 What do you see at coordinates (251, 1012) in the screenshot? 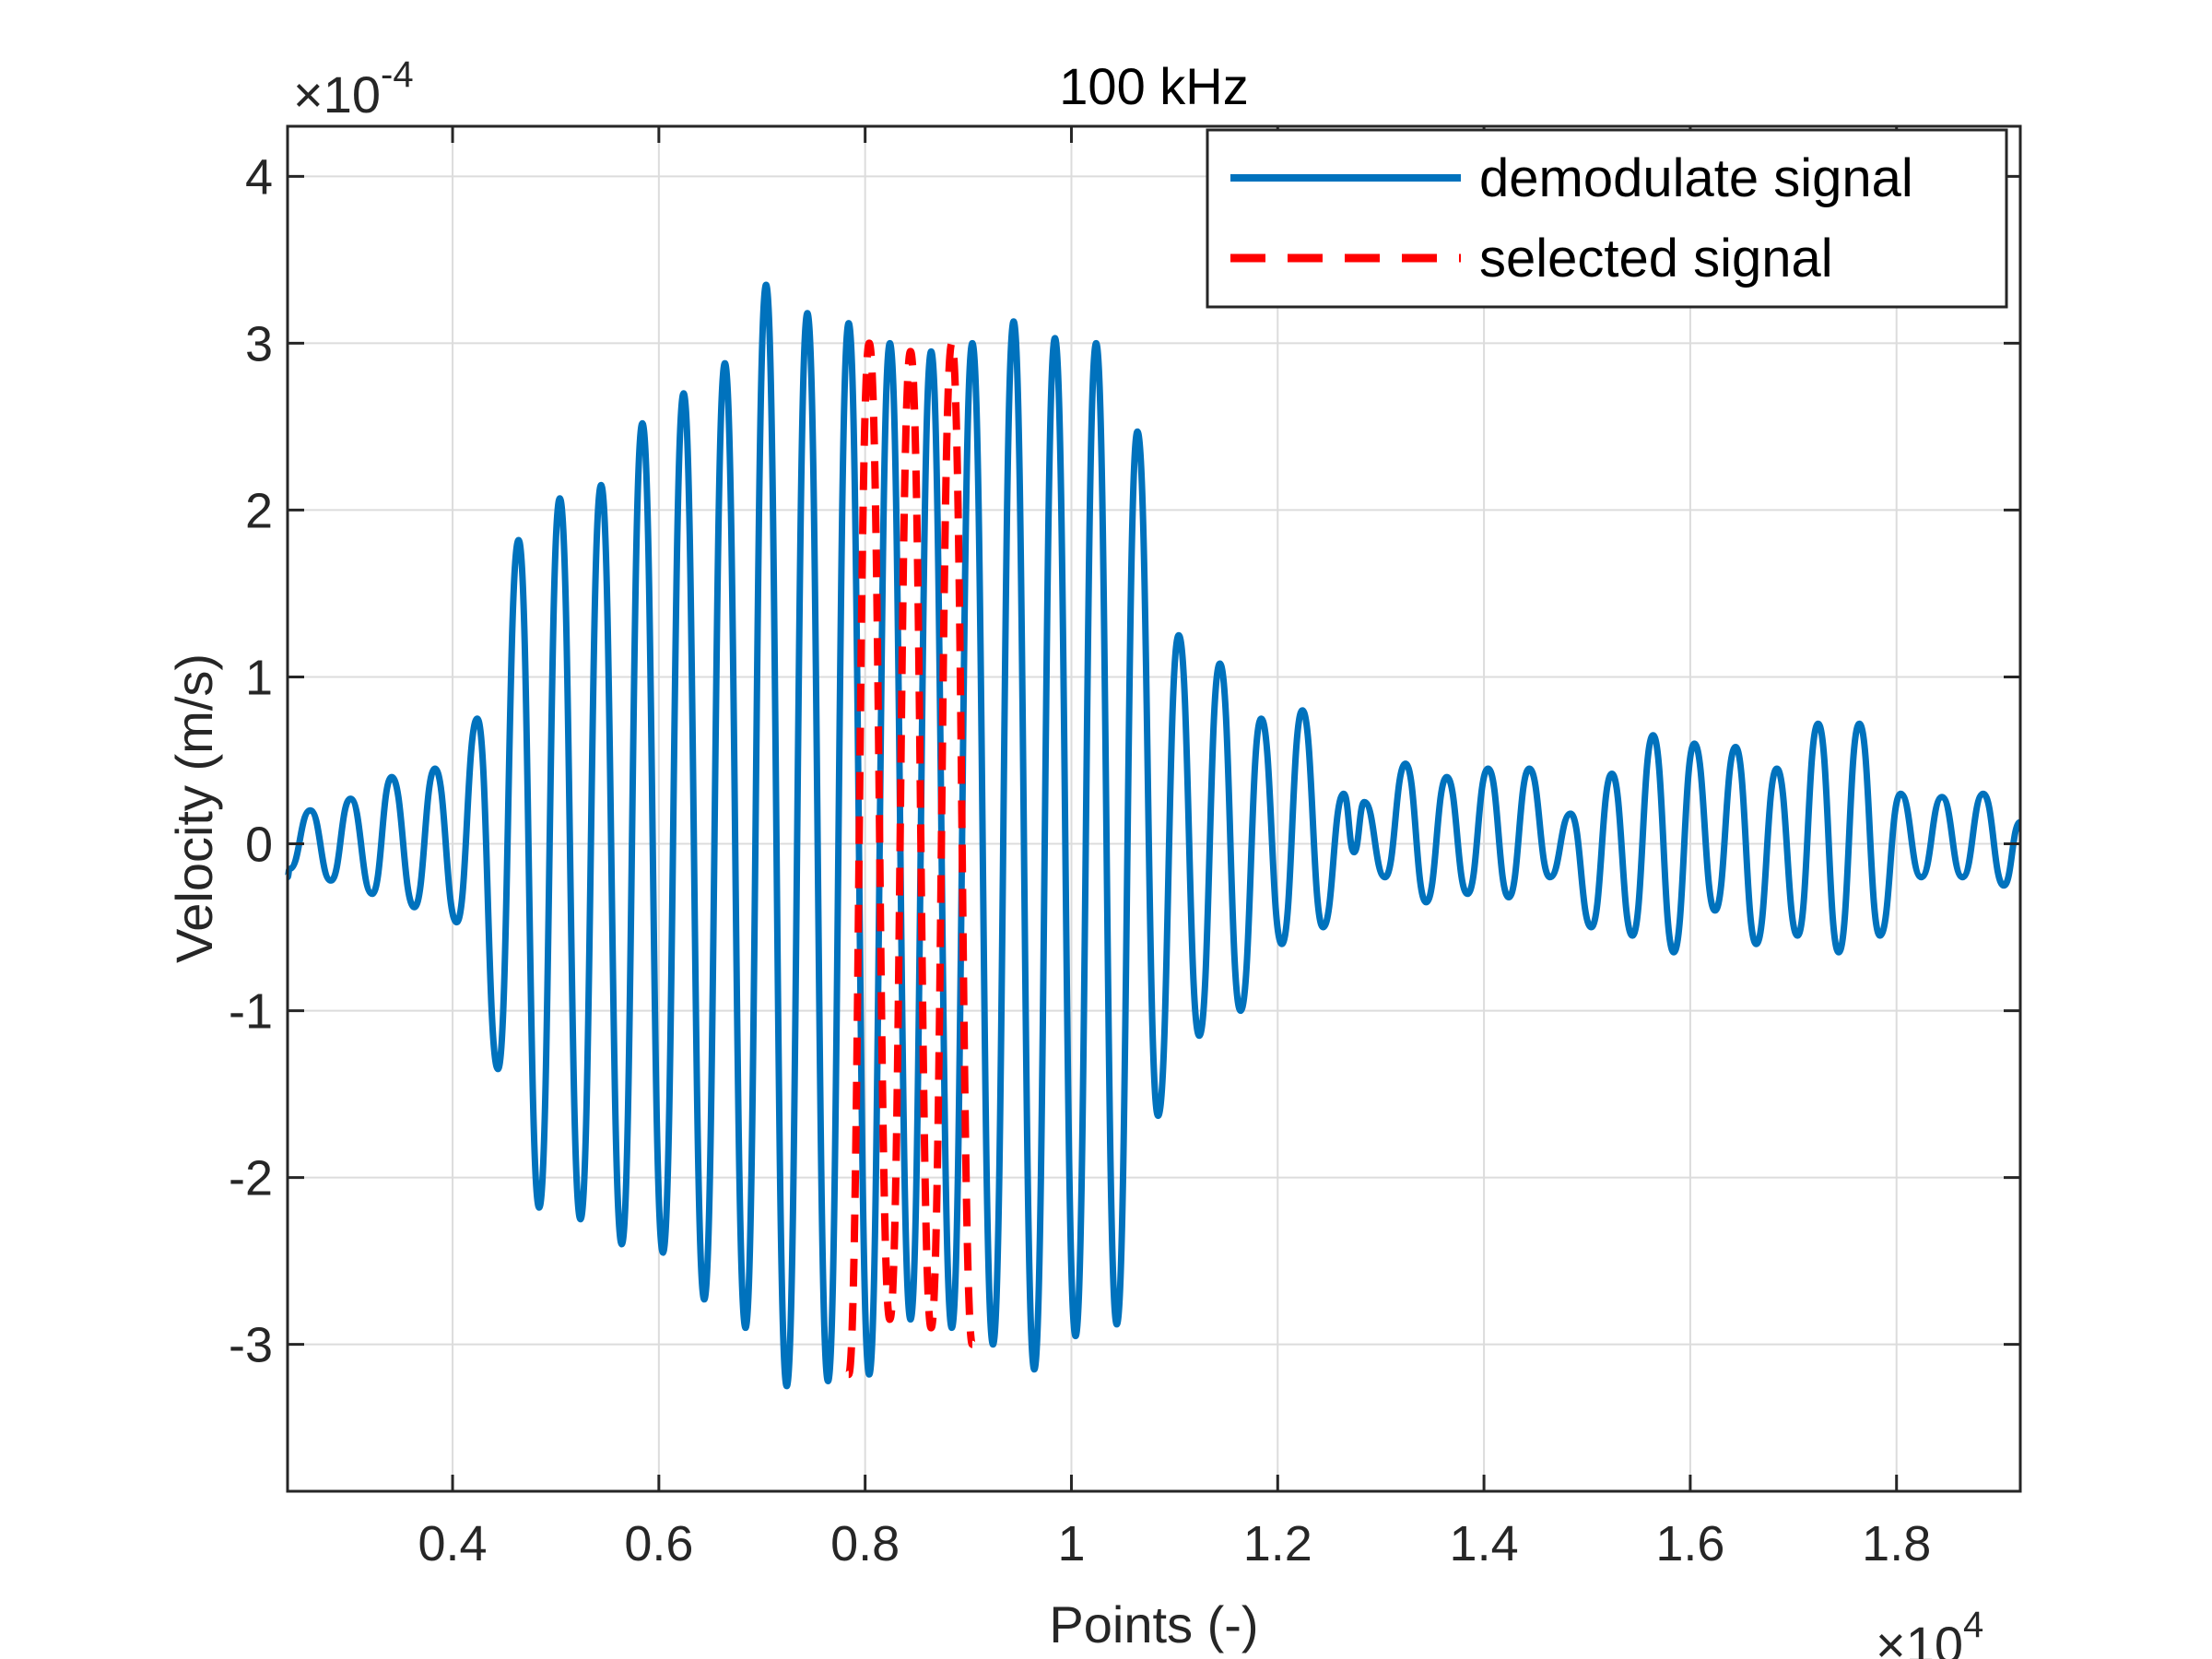
I see `y-tick-label: -1` at bounding box center [251, 1012].